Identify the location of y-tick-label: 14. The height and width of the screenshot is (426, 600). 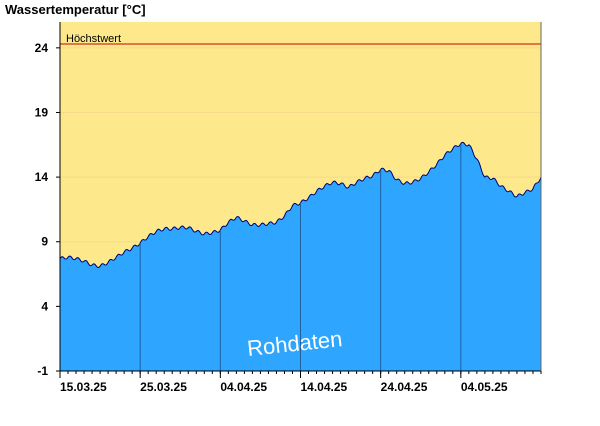
(42, 177).